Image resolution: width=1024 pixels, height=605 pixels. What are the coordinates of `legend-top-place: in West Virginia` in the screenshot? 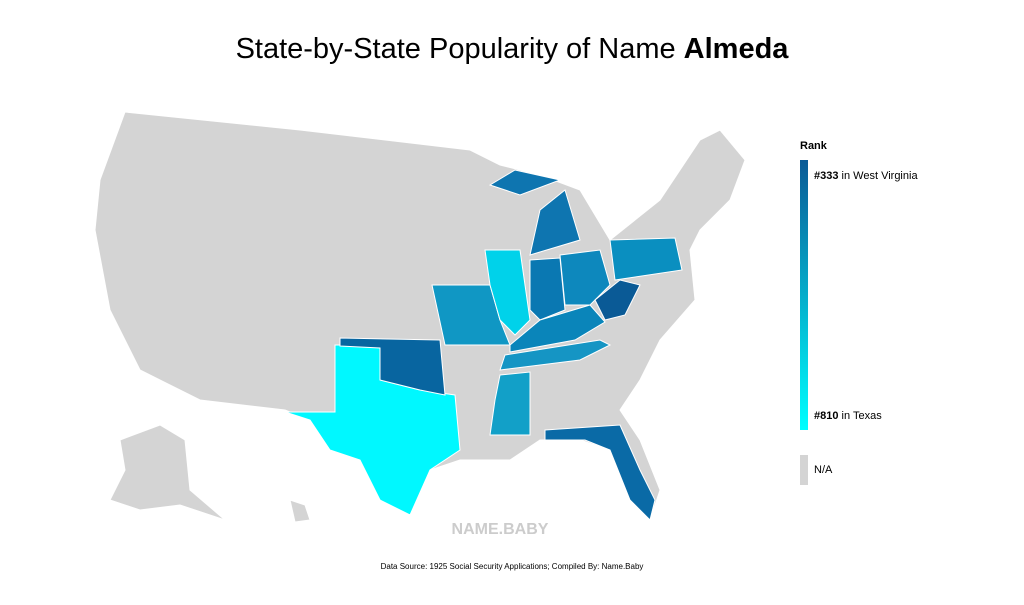 It's located at (878, 176).